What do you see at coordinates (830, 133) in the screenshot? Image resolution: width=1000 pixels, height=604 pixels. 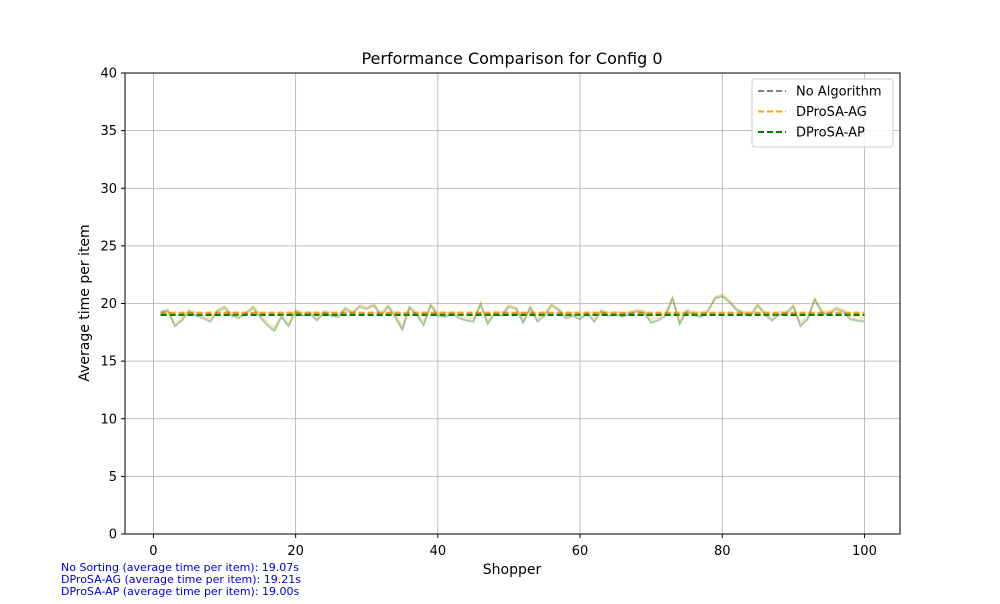 I see `legend-label: DProSA-AP` at bounding box center [830, 133].